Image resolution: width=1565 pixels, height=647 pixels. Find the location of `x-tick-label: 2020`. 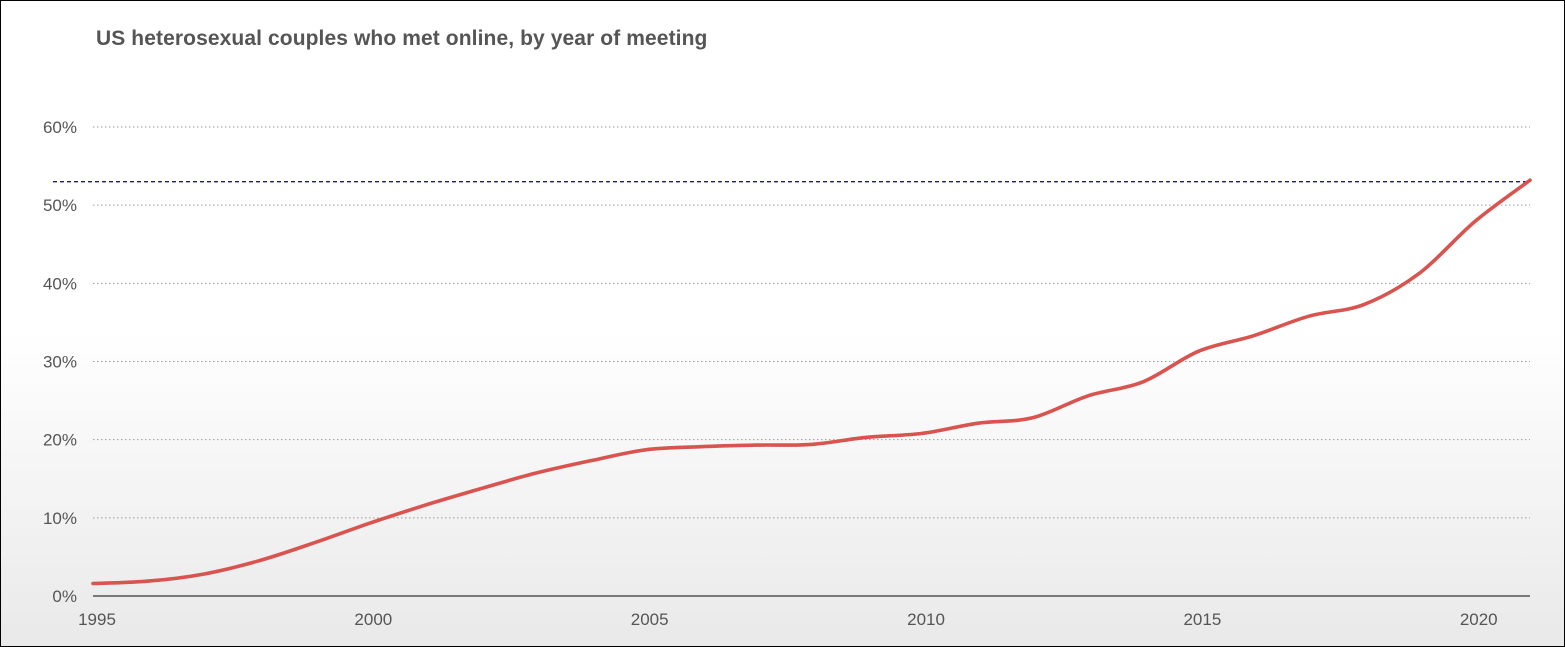

x-tick-label: 2020 is located at coordinates (1479, 619).